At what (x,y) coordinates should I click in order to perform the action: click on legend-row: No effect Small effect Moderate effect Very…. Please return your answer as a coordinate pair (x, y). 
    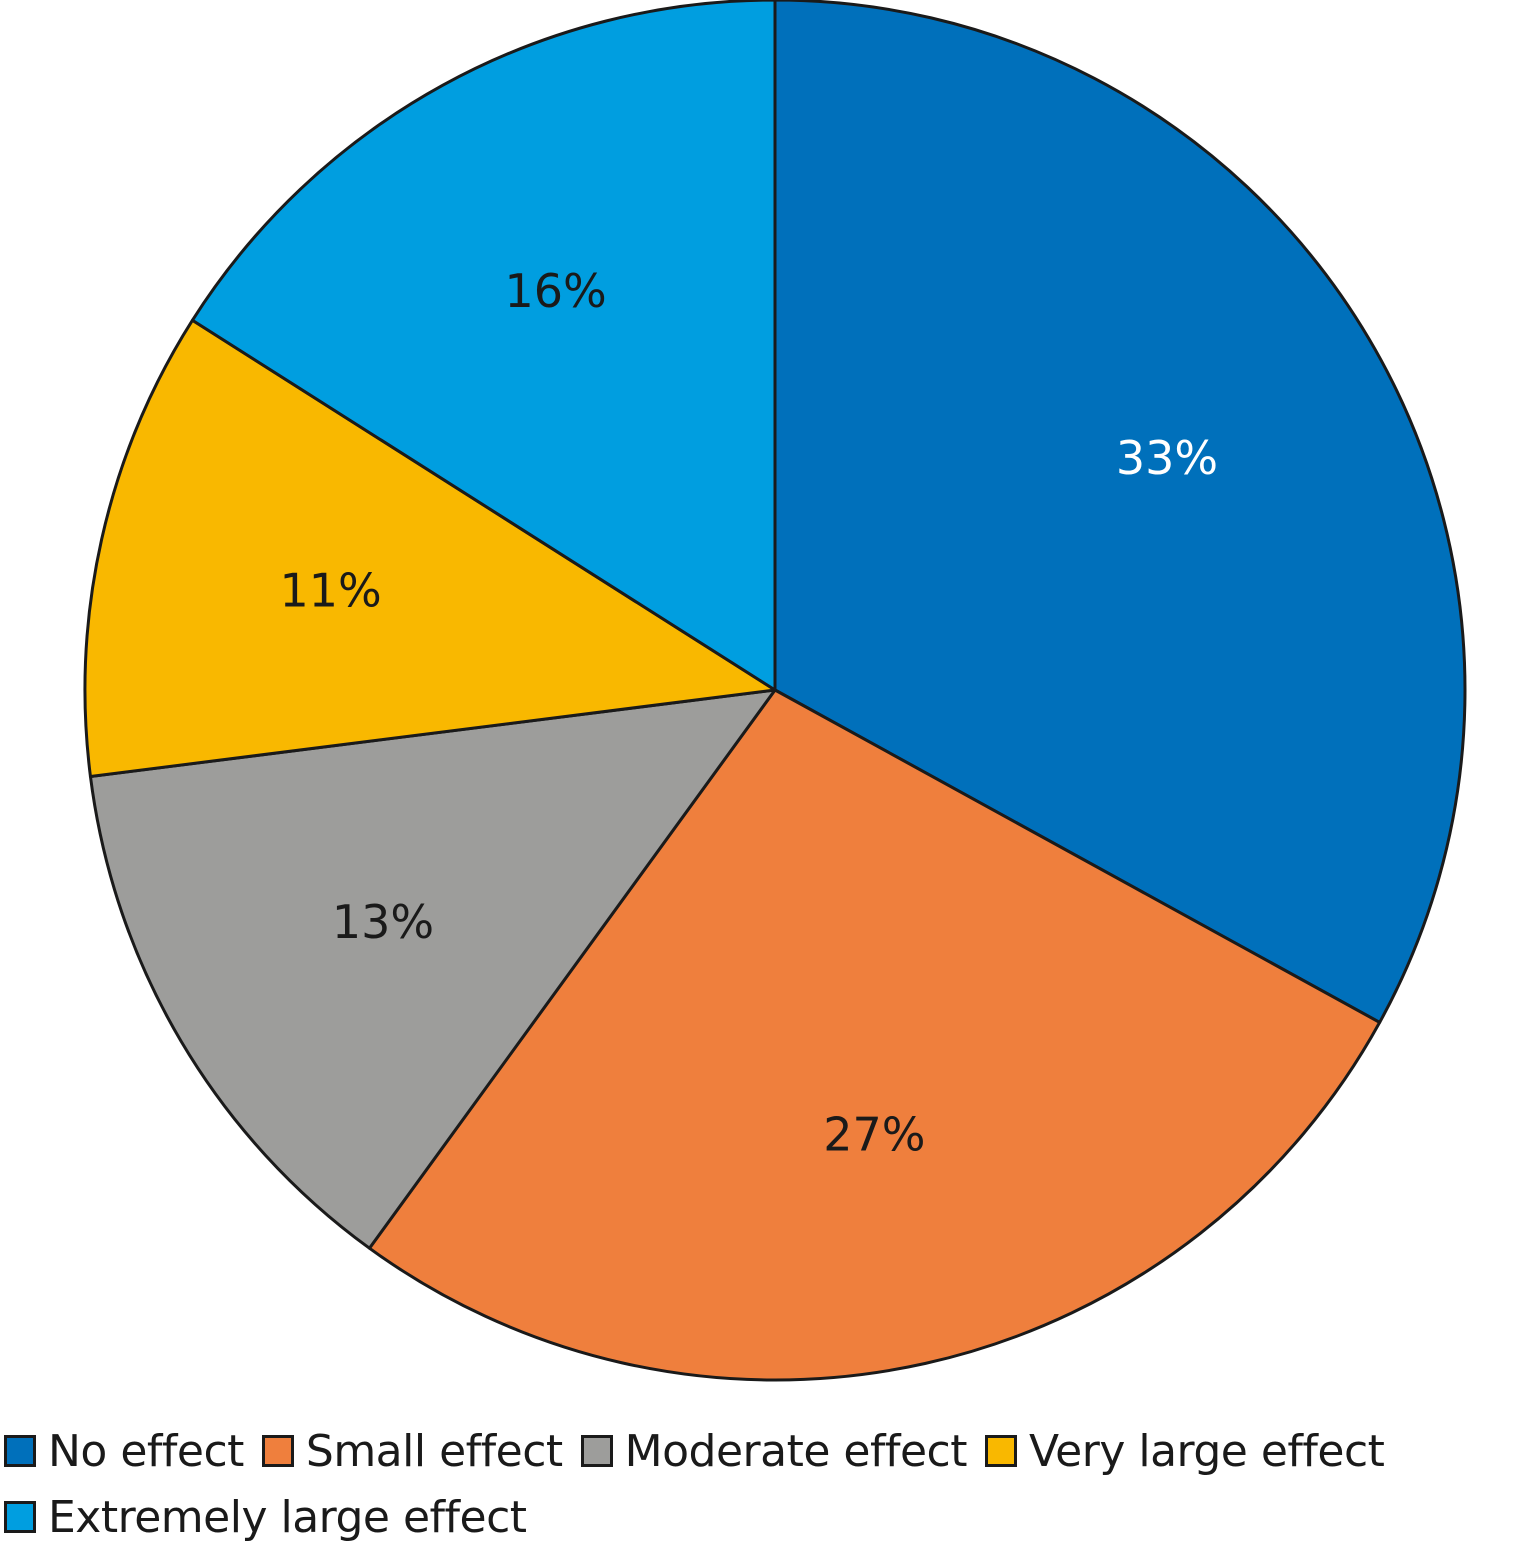
    Looking at the image, I should click on (759, 1451).